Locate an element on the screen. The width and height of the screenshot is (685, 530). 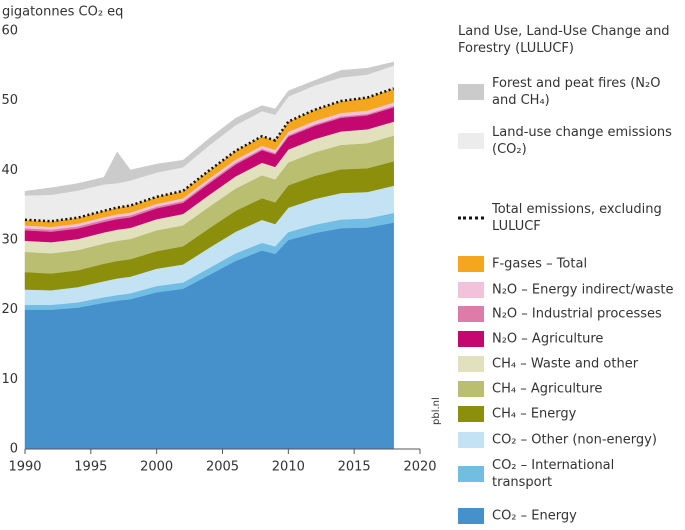
y-tick-label: 20 is located at coordinates (9, 309).